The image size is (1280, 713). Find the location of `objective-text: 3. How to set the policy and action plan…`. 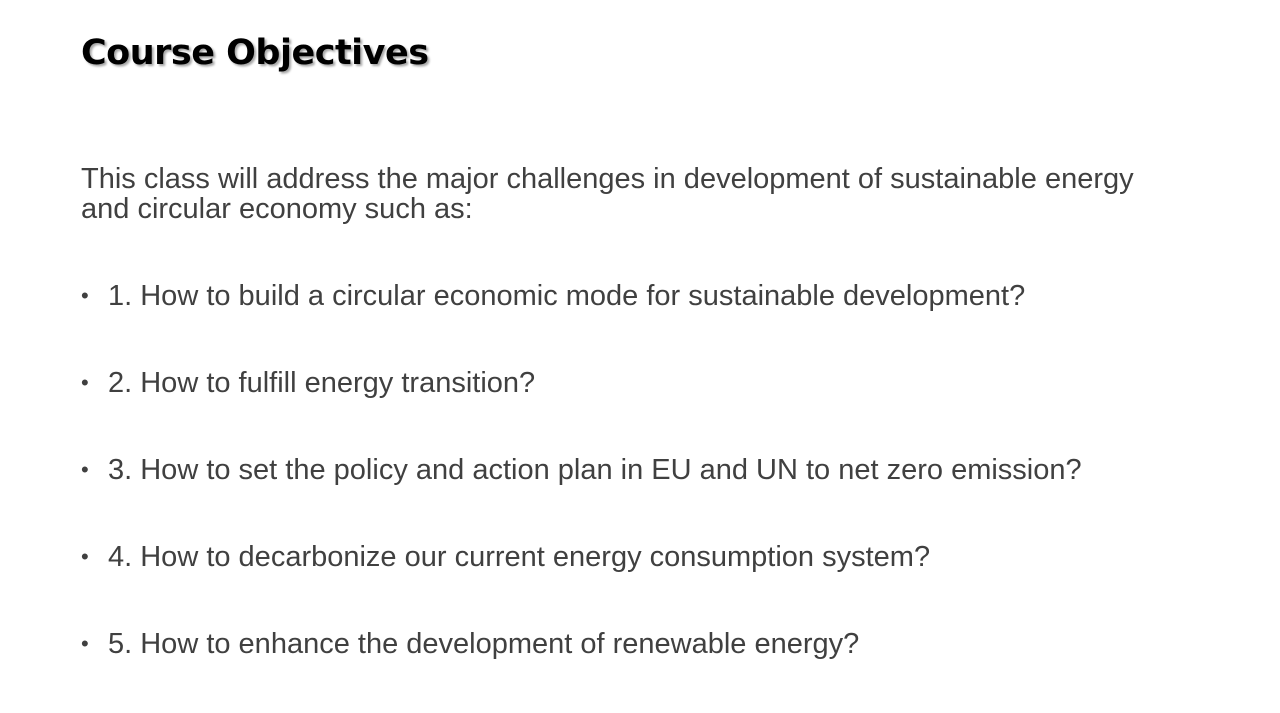

objective-text: 3. How to set the policy and action plan… is located at coordinates (595, 470).